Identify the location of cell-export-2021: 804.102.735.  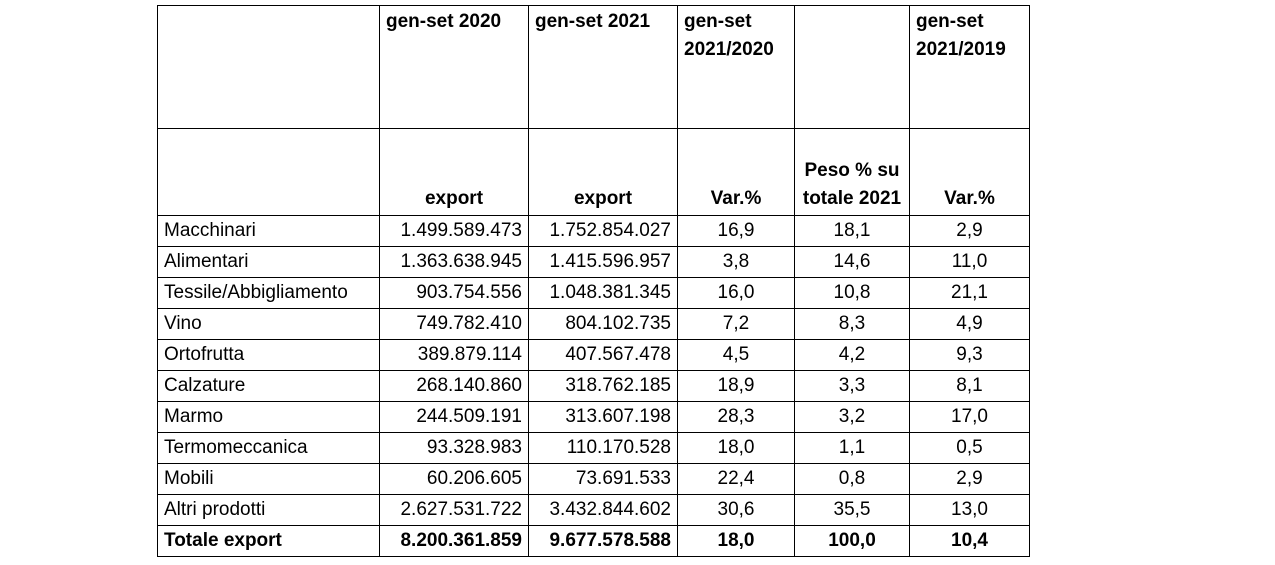
(603, 324).